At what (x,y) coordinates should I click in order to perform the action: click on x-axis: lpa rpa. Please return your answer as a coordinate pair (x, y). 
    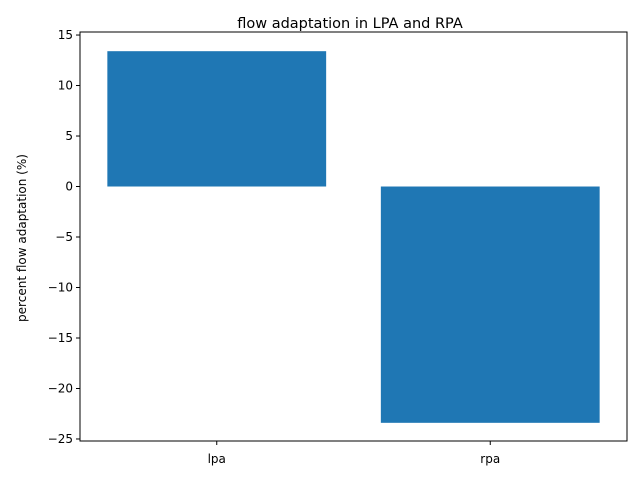
    Looking at the image, I should click on (354, 453).